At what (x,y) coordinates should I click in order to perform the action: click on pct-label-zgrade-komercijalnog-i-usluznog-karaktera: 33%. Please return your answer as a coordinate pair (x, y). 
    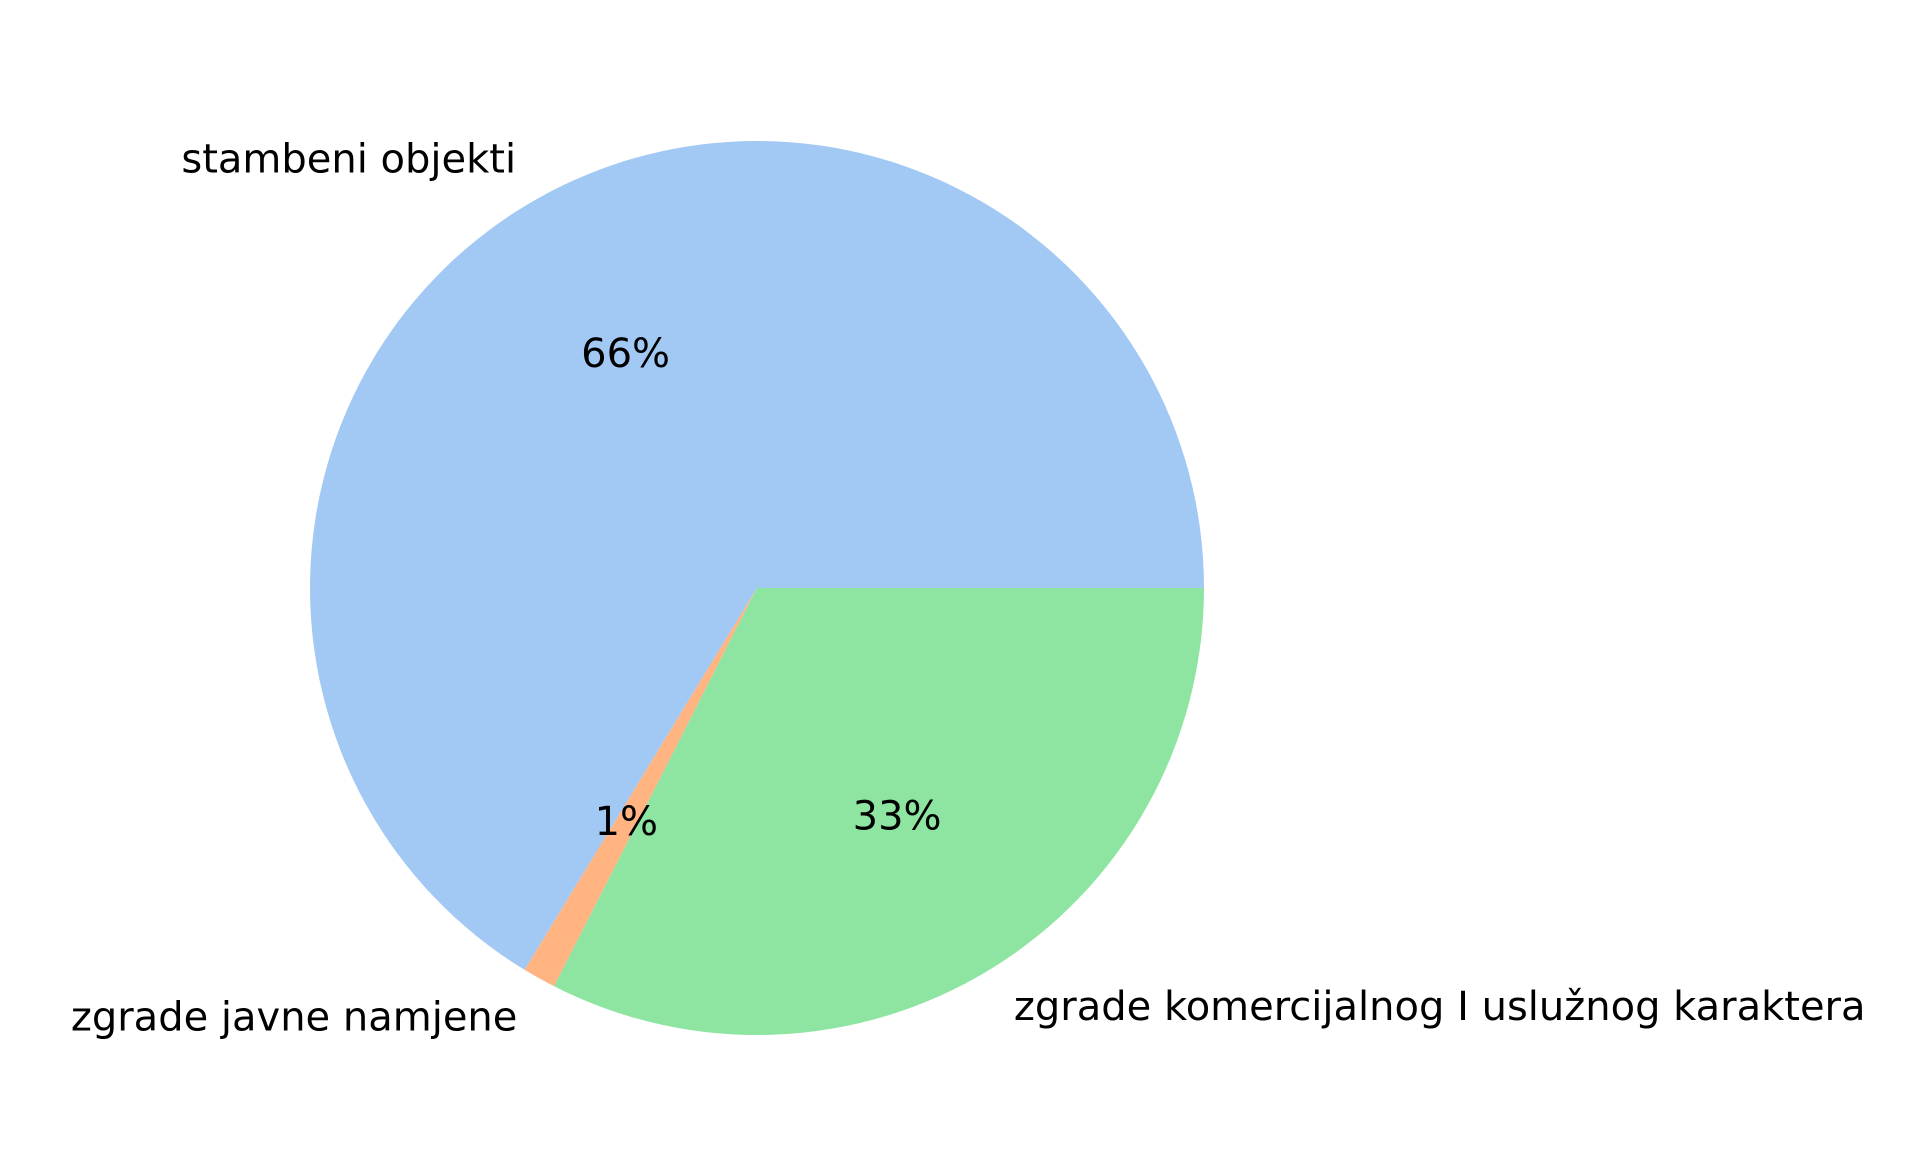
    Looking at the image, I should click on (897, 817).